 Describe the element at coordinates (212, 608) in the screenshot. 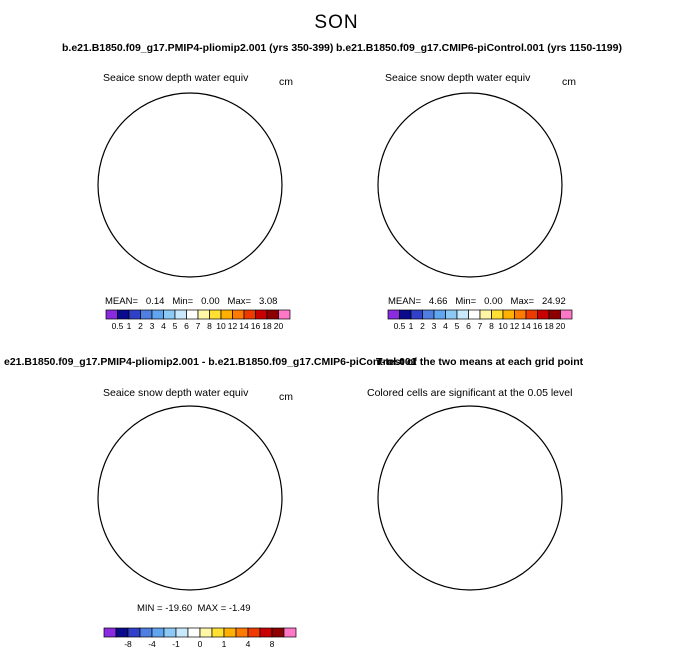

I see `p3-max-label: MAX =` at that location.